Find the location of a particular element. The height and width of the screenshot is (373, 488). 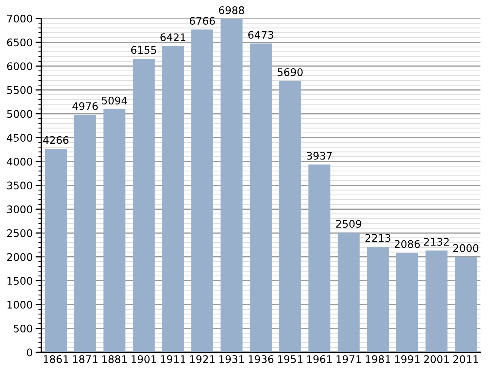

data-label: 4976 is located at coordinates (85, 106).